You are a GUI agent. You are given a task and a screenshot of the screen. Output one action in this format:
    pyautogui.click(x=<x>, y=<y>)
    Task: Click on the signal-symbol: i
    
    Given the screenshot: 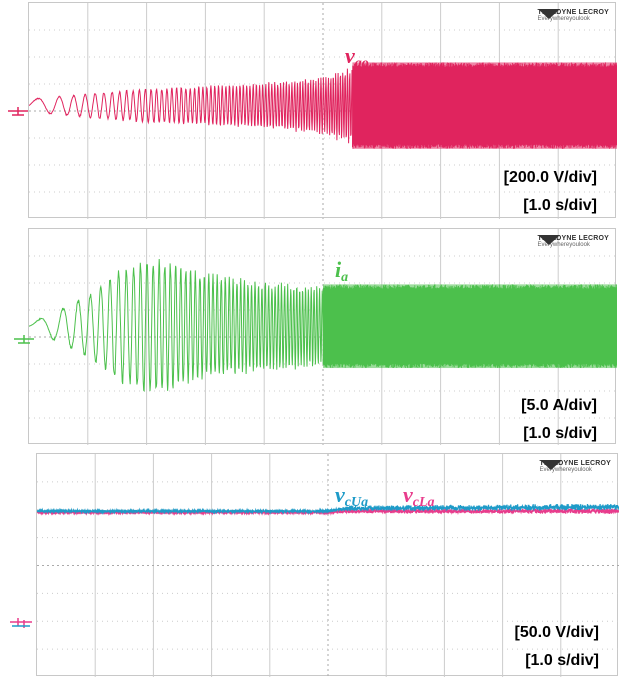 What is the action you would take?
    pyautogui.click(x=338, y=269)
    